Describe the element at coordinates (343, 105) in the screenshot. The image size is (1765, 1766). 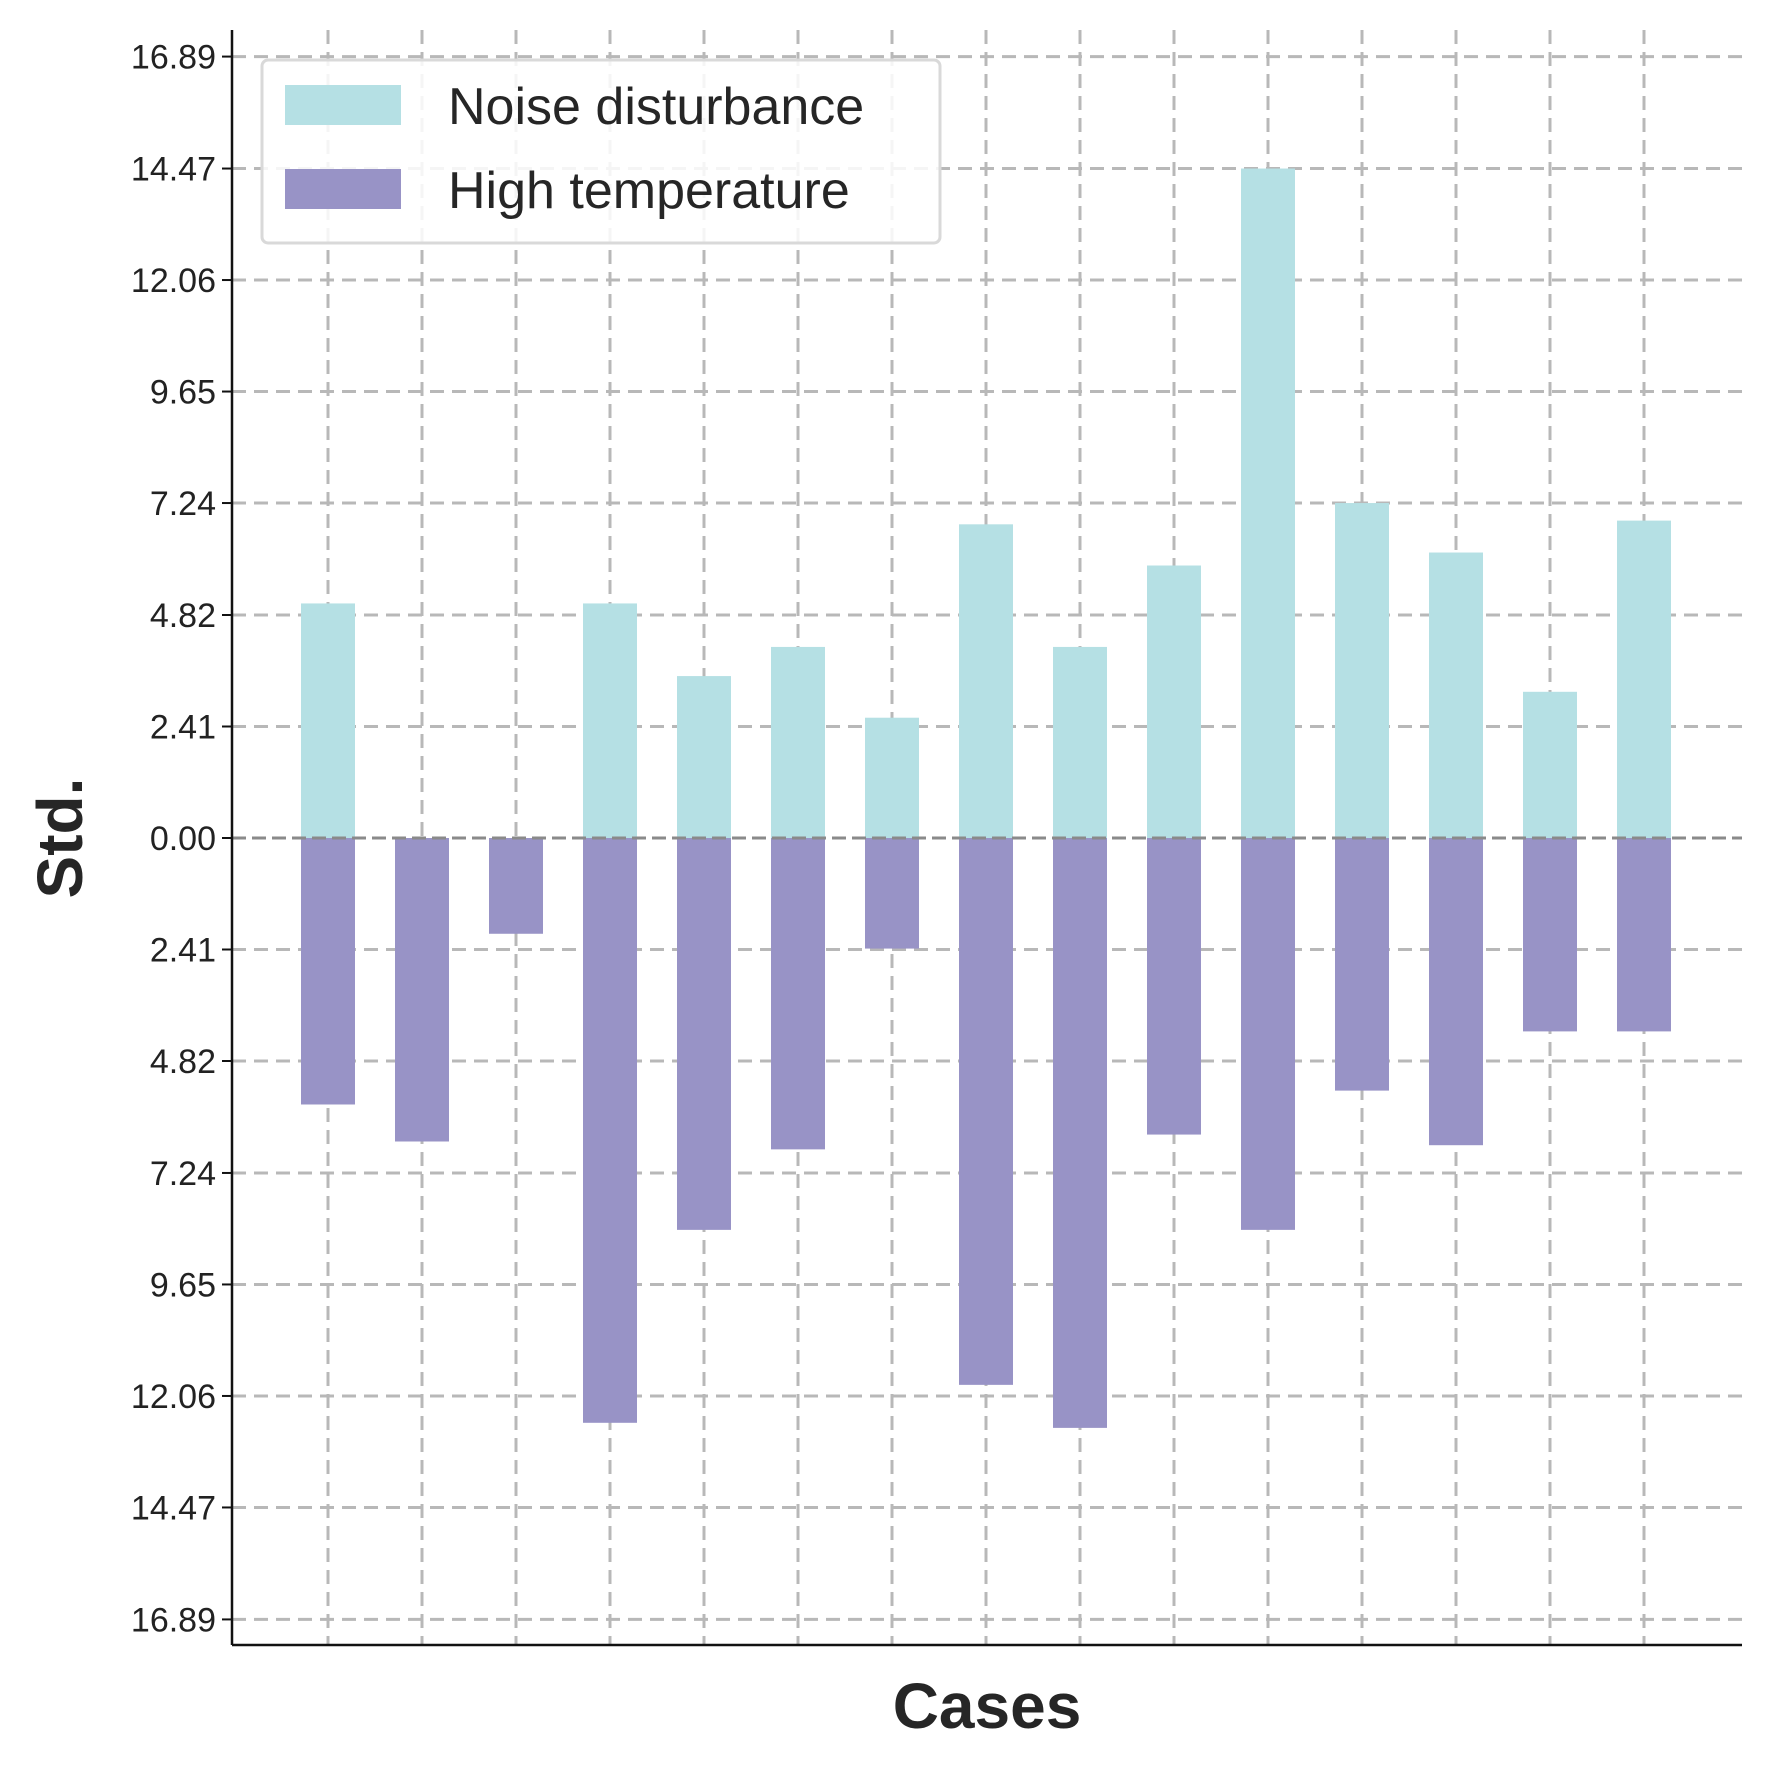
I see `legend-swatch-noise-disturbance` at that location.